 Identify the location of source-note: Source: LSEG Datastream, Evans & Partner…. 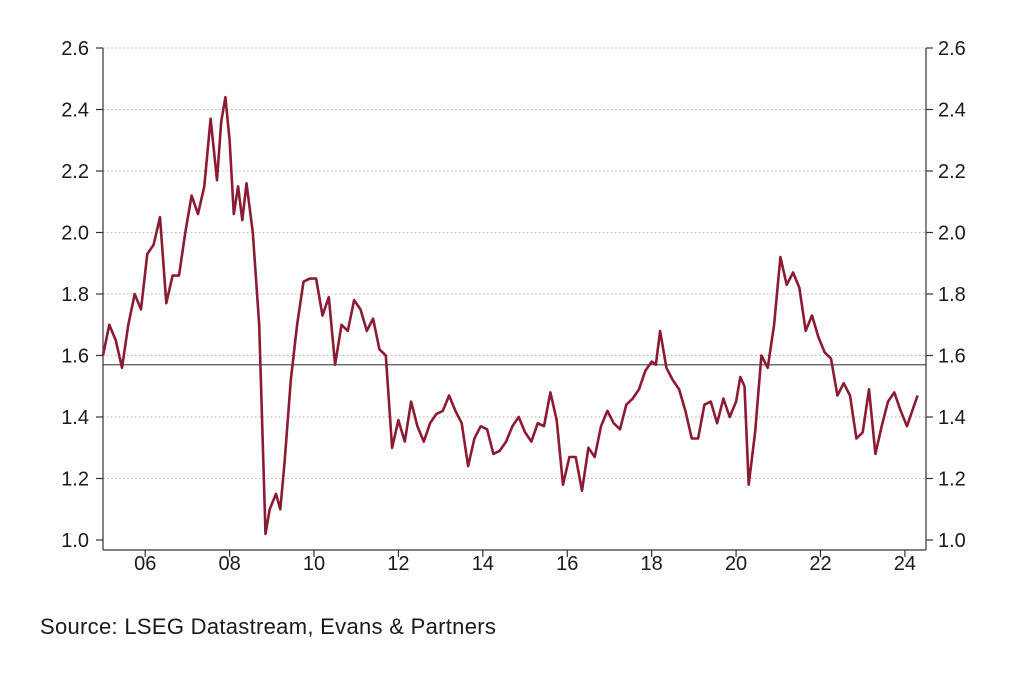
(268, 626).